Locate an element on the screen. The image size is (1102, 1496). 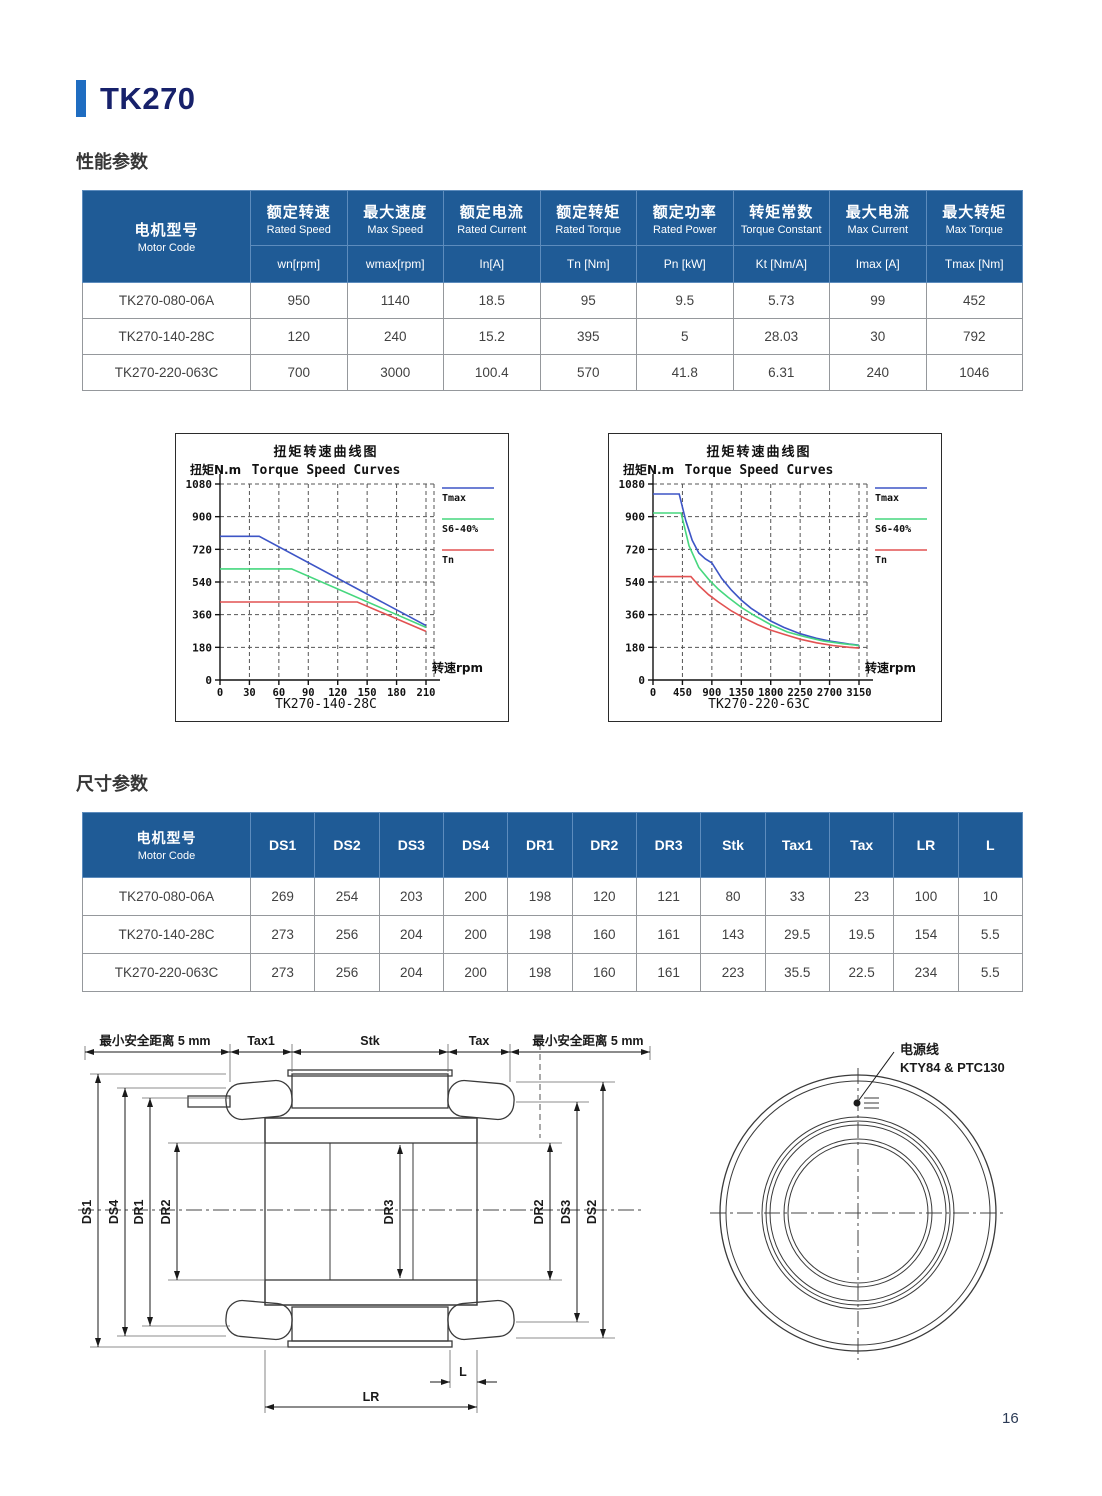
svg-text: 1080 is located at coordinates (632, 484).